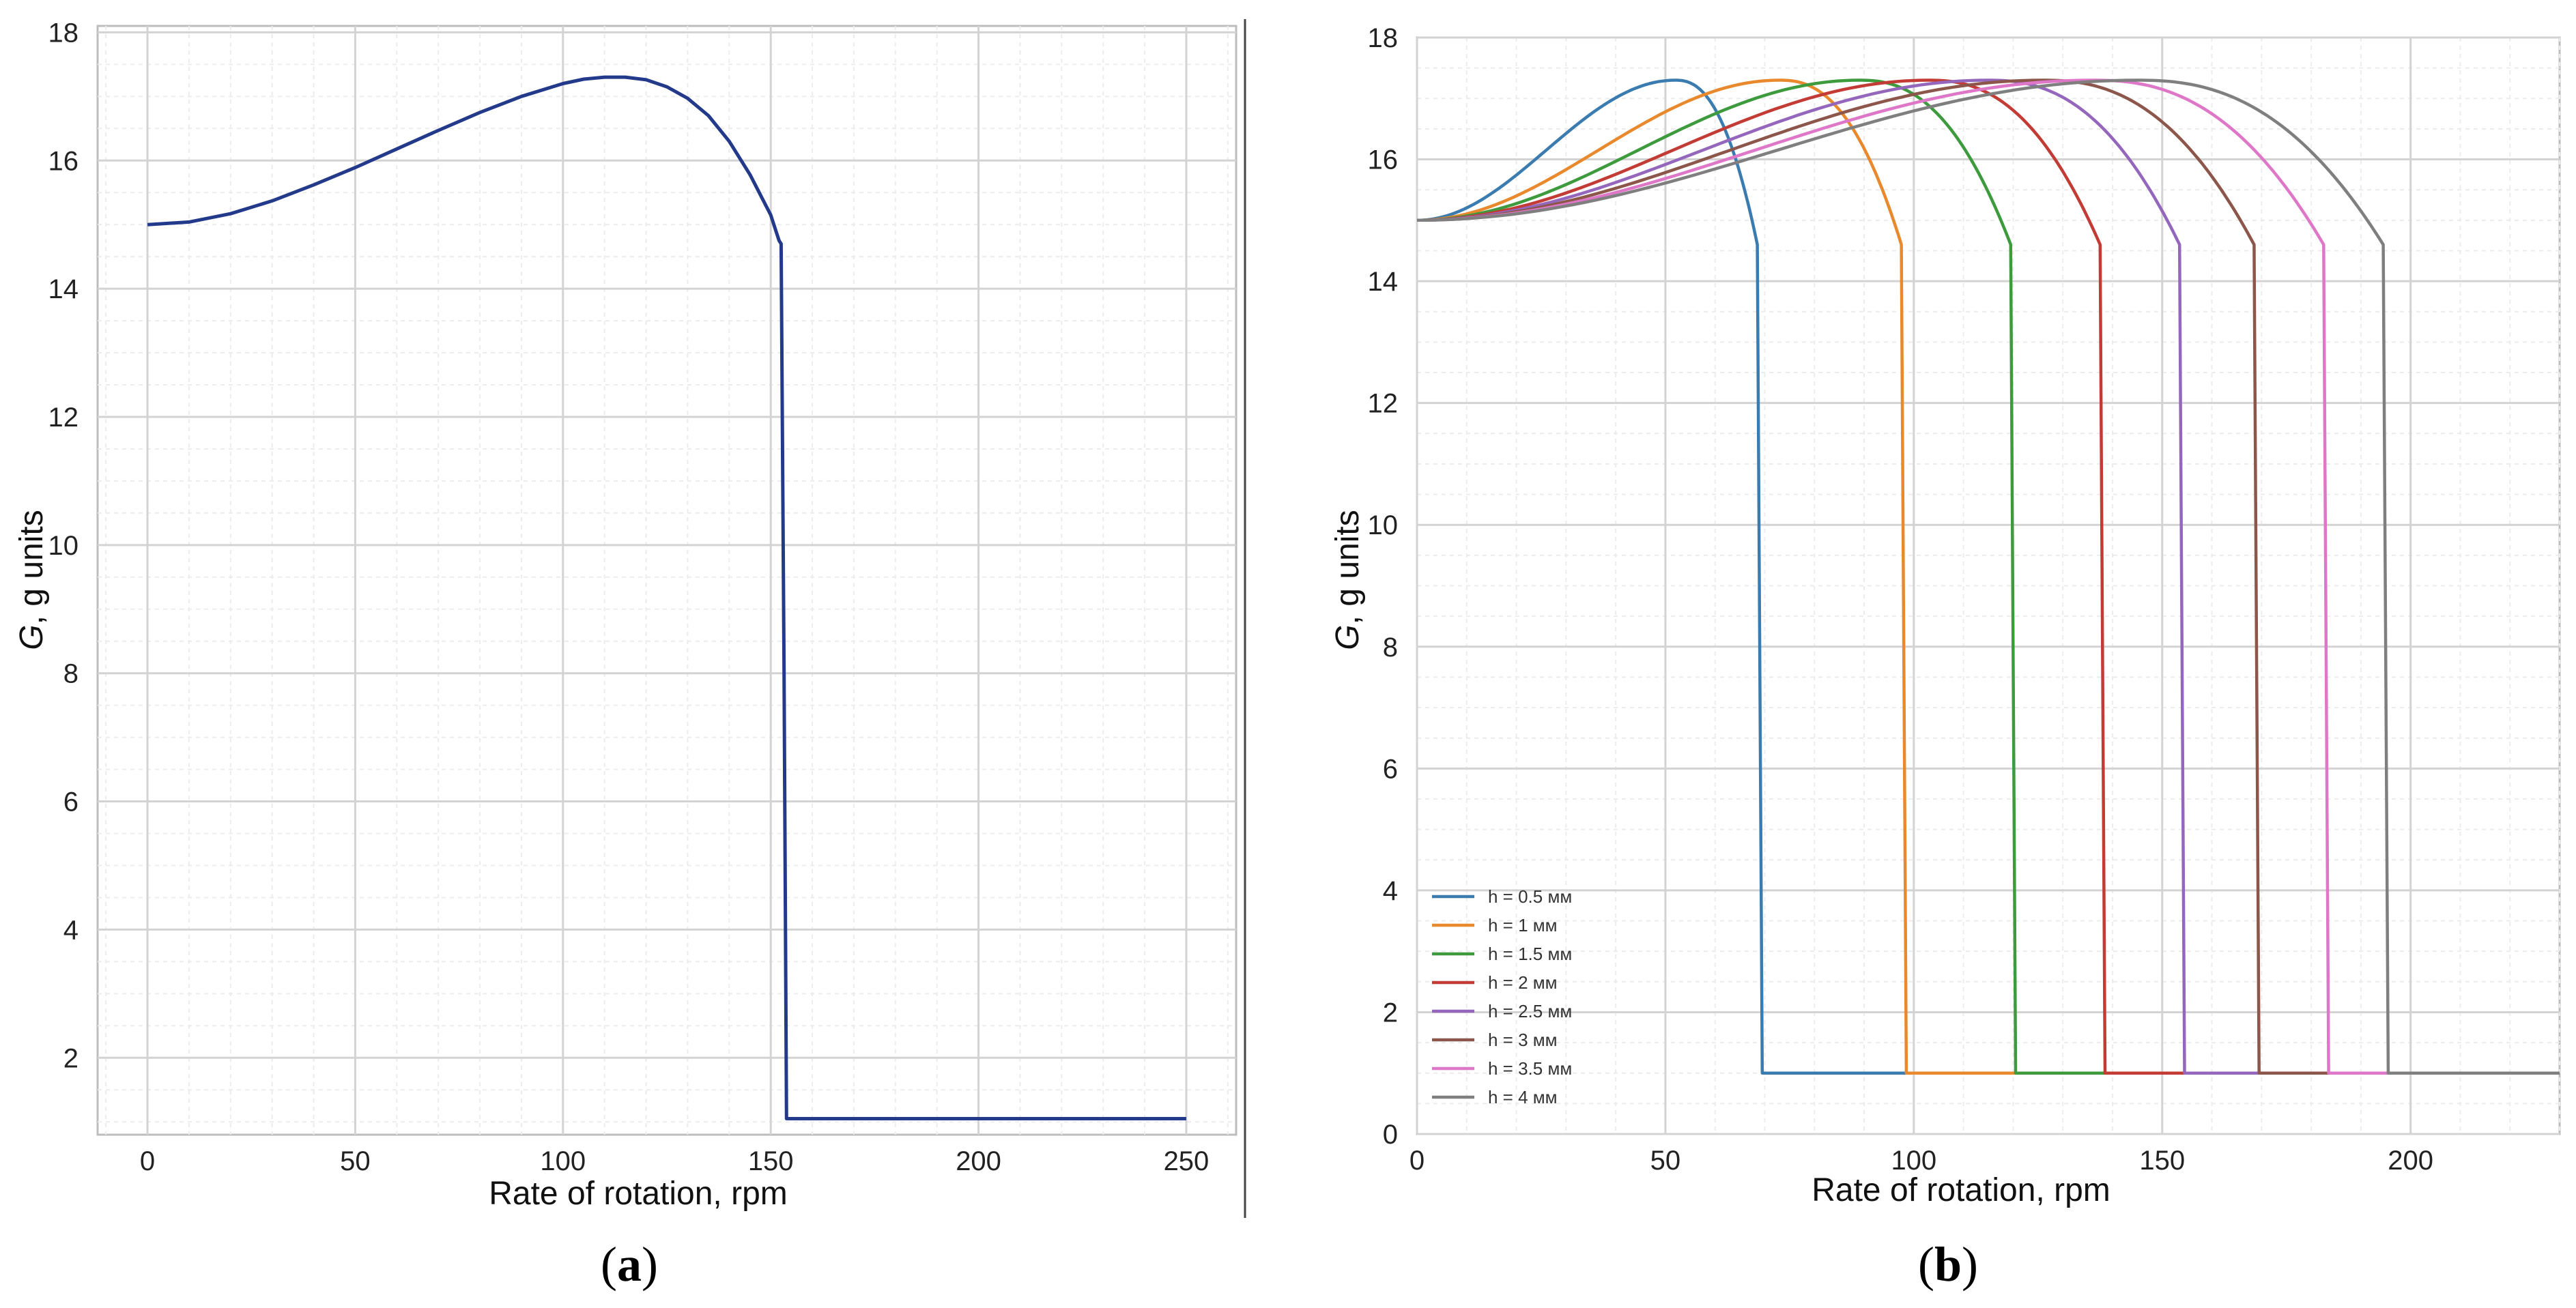  Describe the element at coordinates (2162, 1161) in the screenshot. I see `panel-b-x-tick-label: 150` at that location.